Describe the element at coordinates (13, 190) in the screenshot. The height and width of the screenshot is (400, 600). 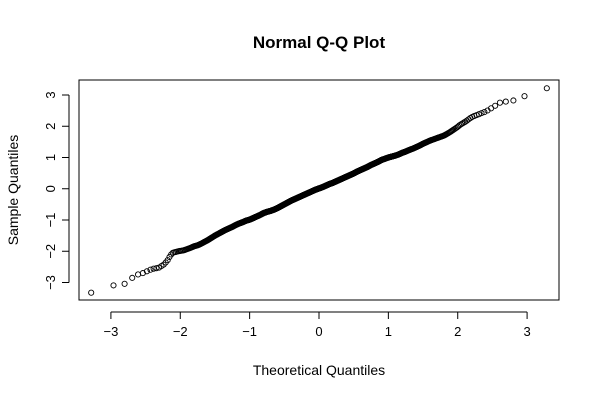
I see `y-axis-title: Sample Quantiles` at that location.